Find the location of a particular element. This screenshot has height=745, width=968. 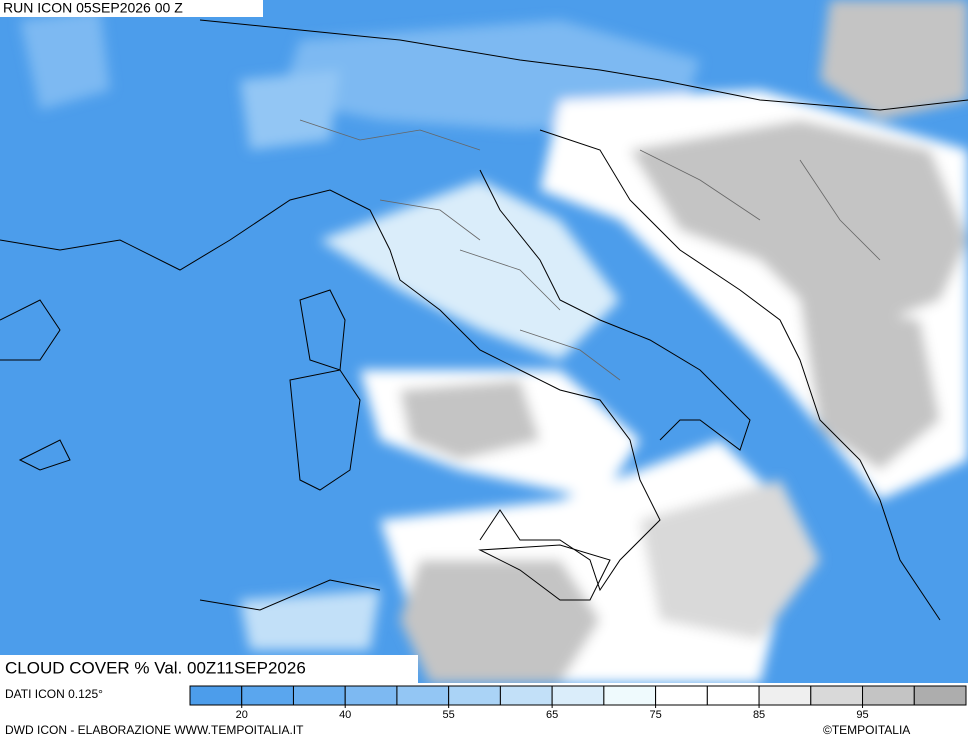

run-label-box is located at coordinates (131, 8).